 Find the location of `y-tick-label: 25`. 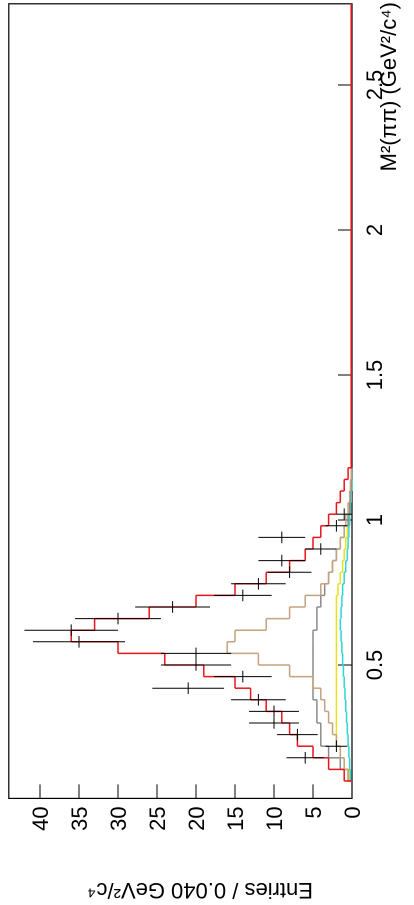

y-tick-label: 25 is located at coordinates (157, 818).